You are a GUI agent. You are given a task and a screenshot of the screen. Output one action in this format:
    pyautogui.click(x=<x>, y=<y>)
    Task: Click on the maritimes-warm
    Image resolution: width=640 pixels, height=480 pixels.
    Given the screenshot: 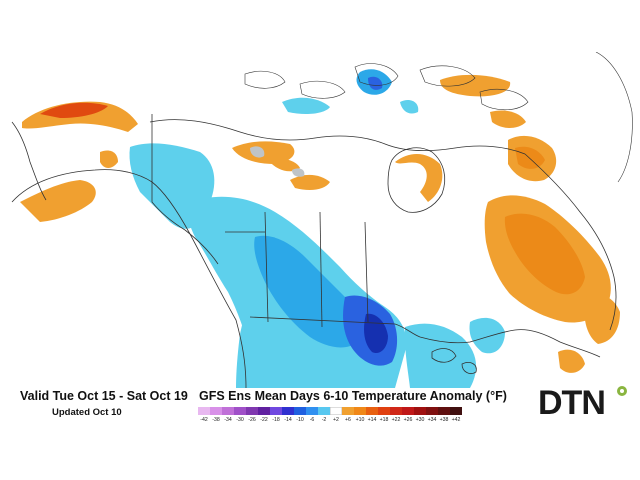 What is the action you would take?
    pyautogui.click(x=602, y=319)
    